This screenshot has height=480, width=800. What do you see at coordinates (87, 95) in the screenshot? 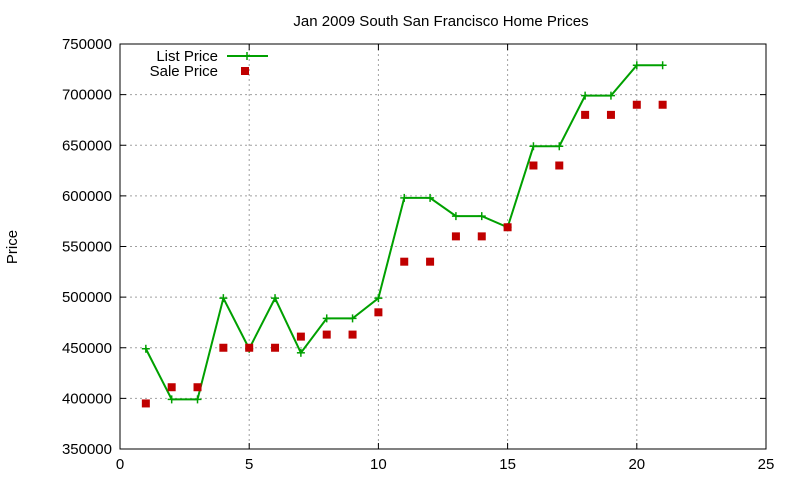
I see `y-tick-label: 700000` at bounding box center [87, 95].